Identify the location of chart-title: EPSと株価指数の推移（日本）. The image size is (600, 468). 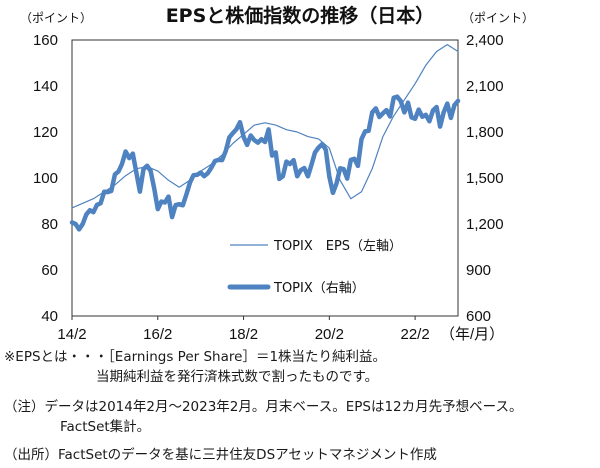
(300, 15).